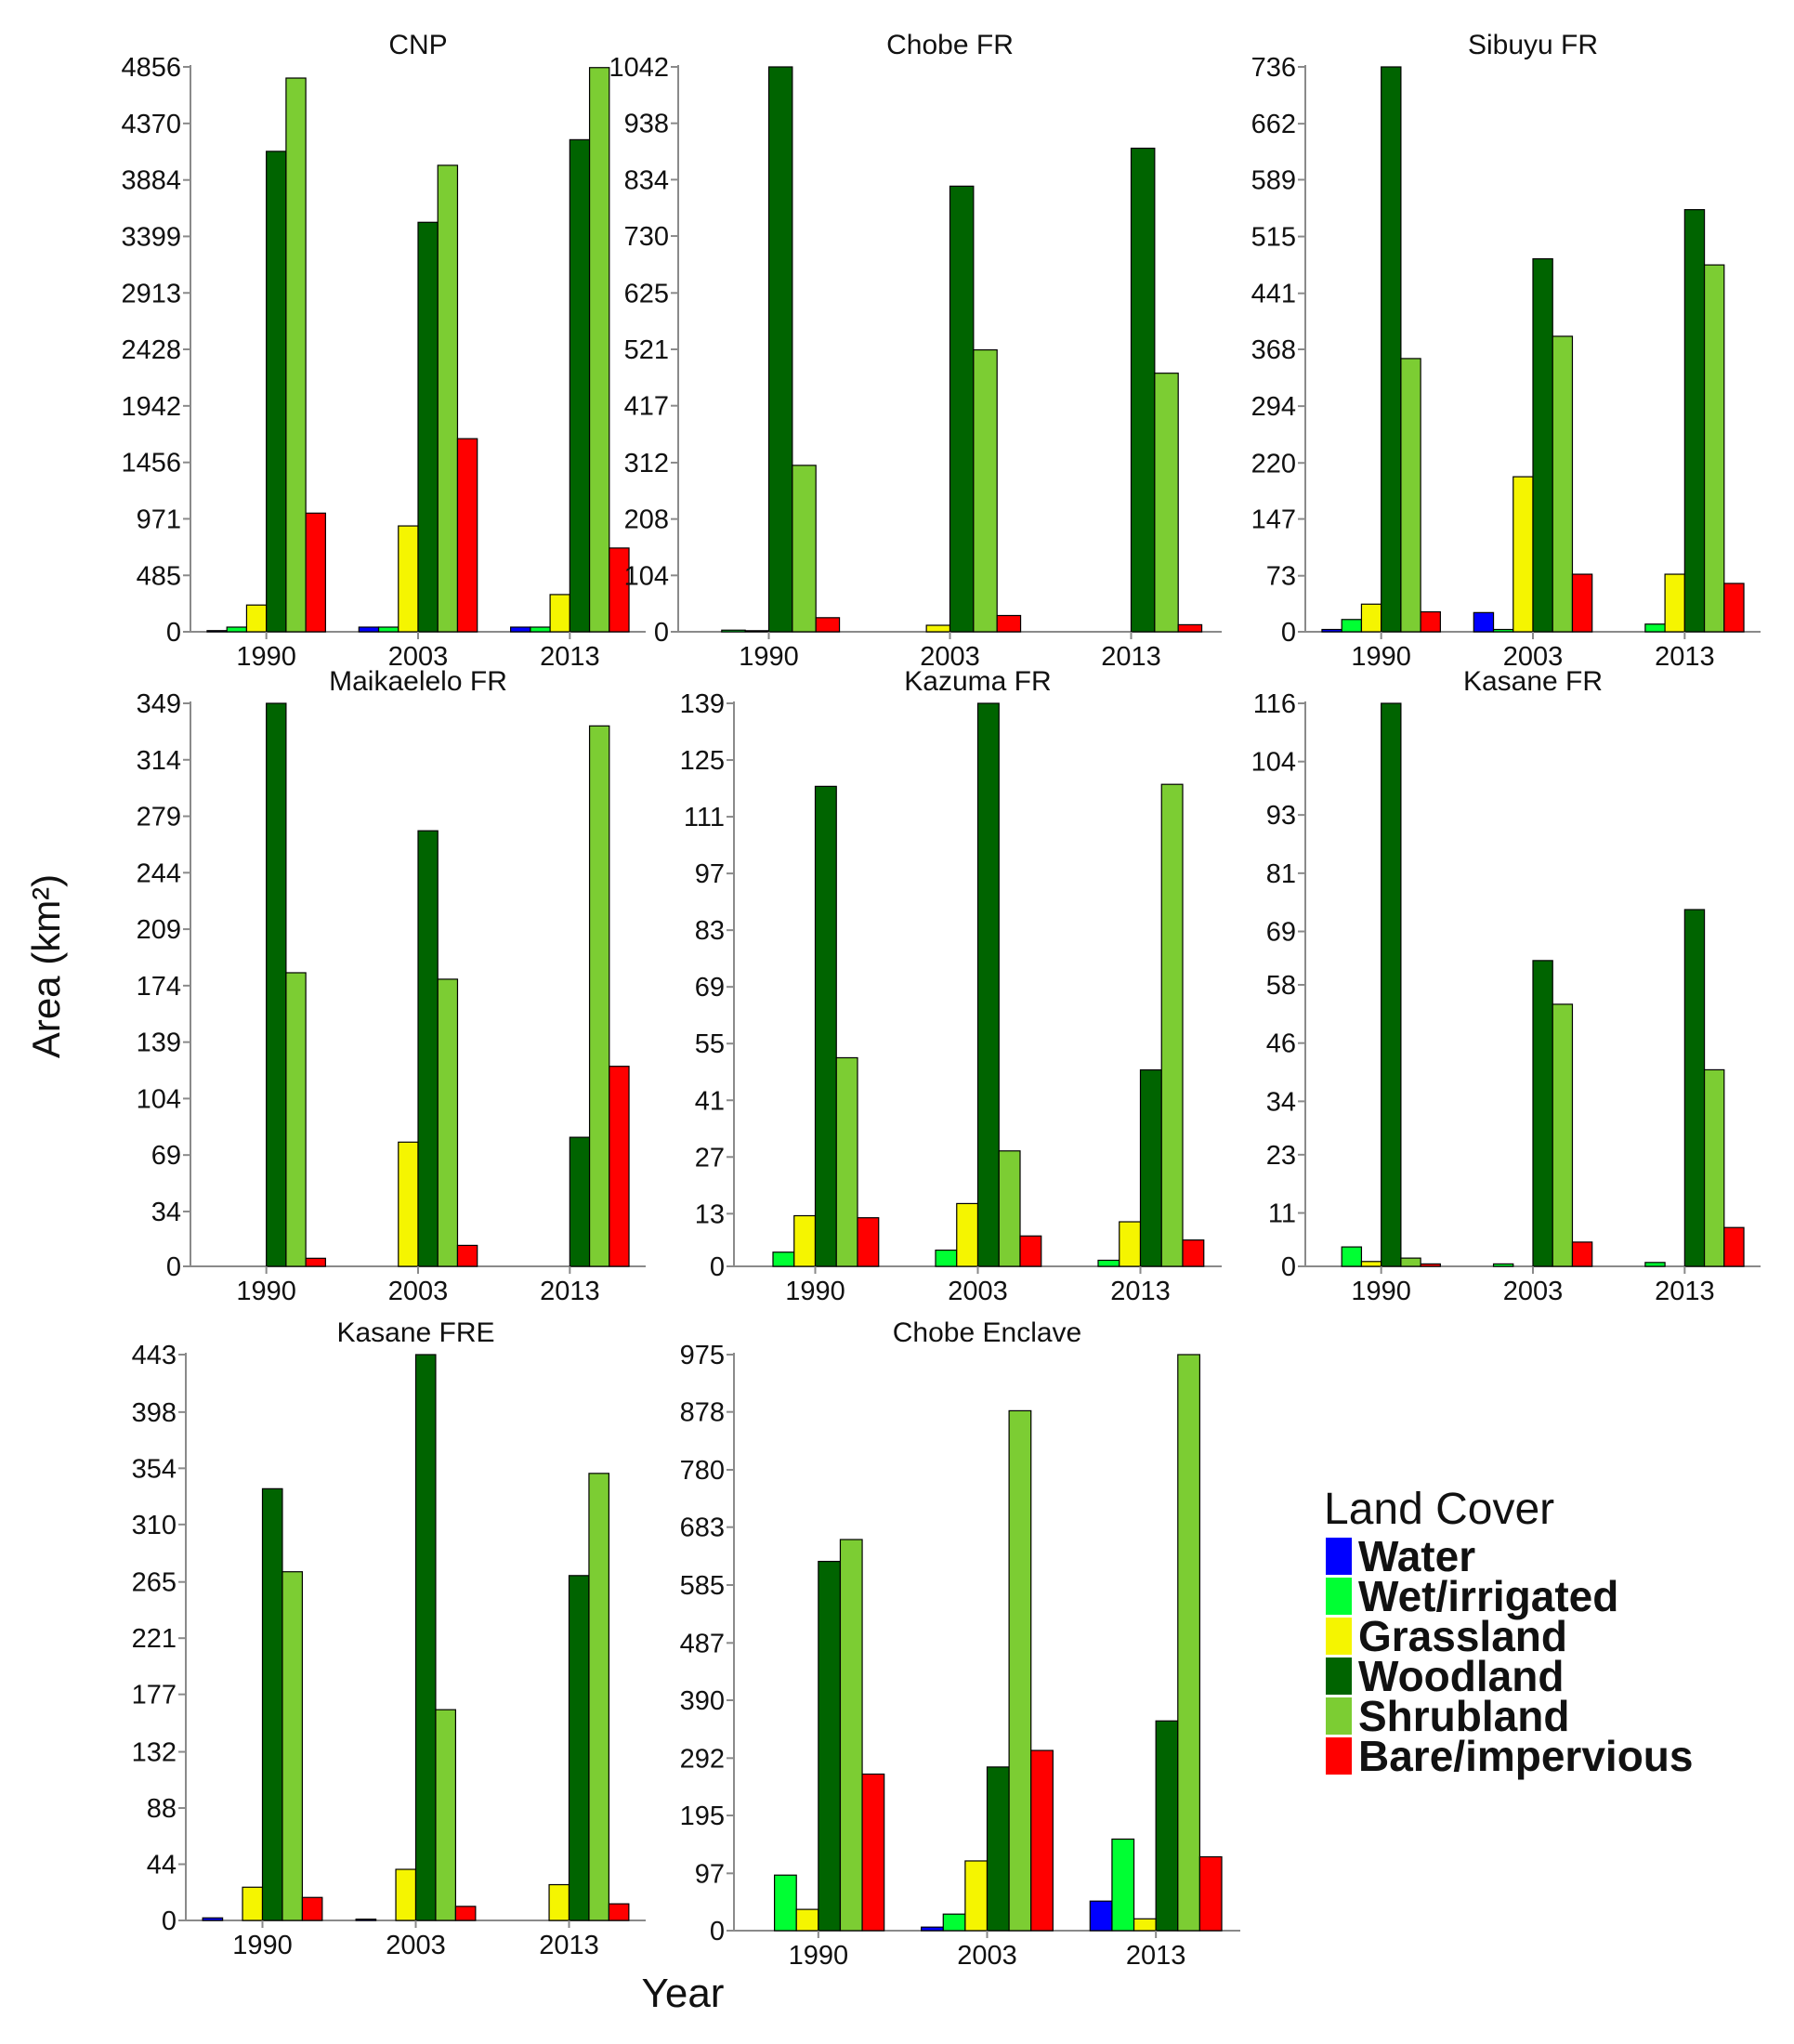 The image size is (1794, 2044). Describe the element at coordinates (1533, 681) in the screenshot. I see `panel-title-kasane-fr: Kasane FR` at that location.